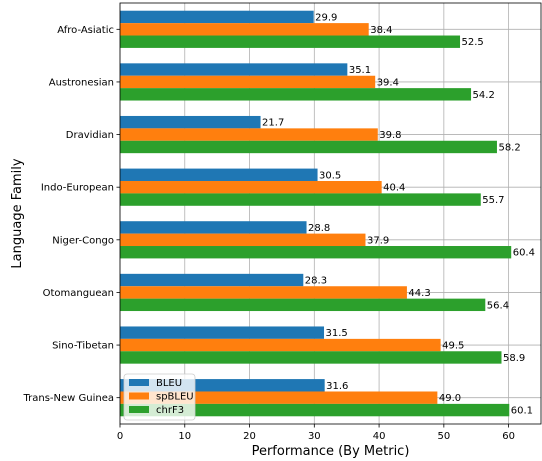 This screenshot has height=461, width=542. I want to click on bar-value-label: 28.8, so click(319, 228).